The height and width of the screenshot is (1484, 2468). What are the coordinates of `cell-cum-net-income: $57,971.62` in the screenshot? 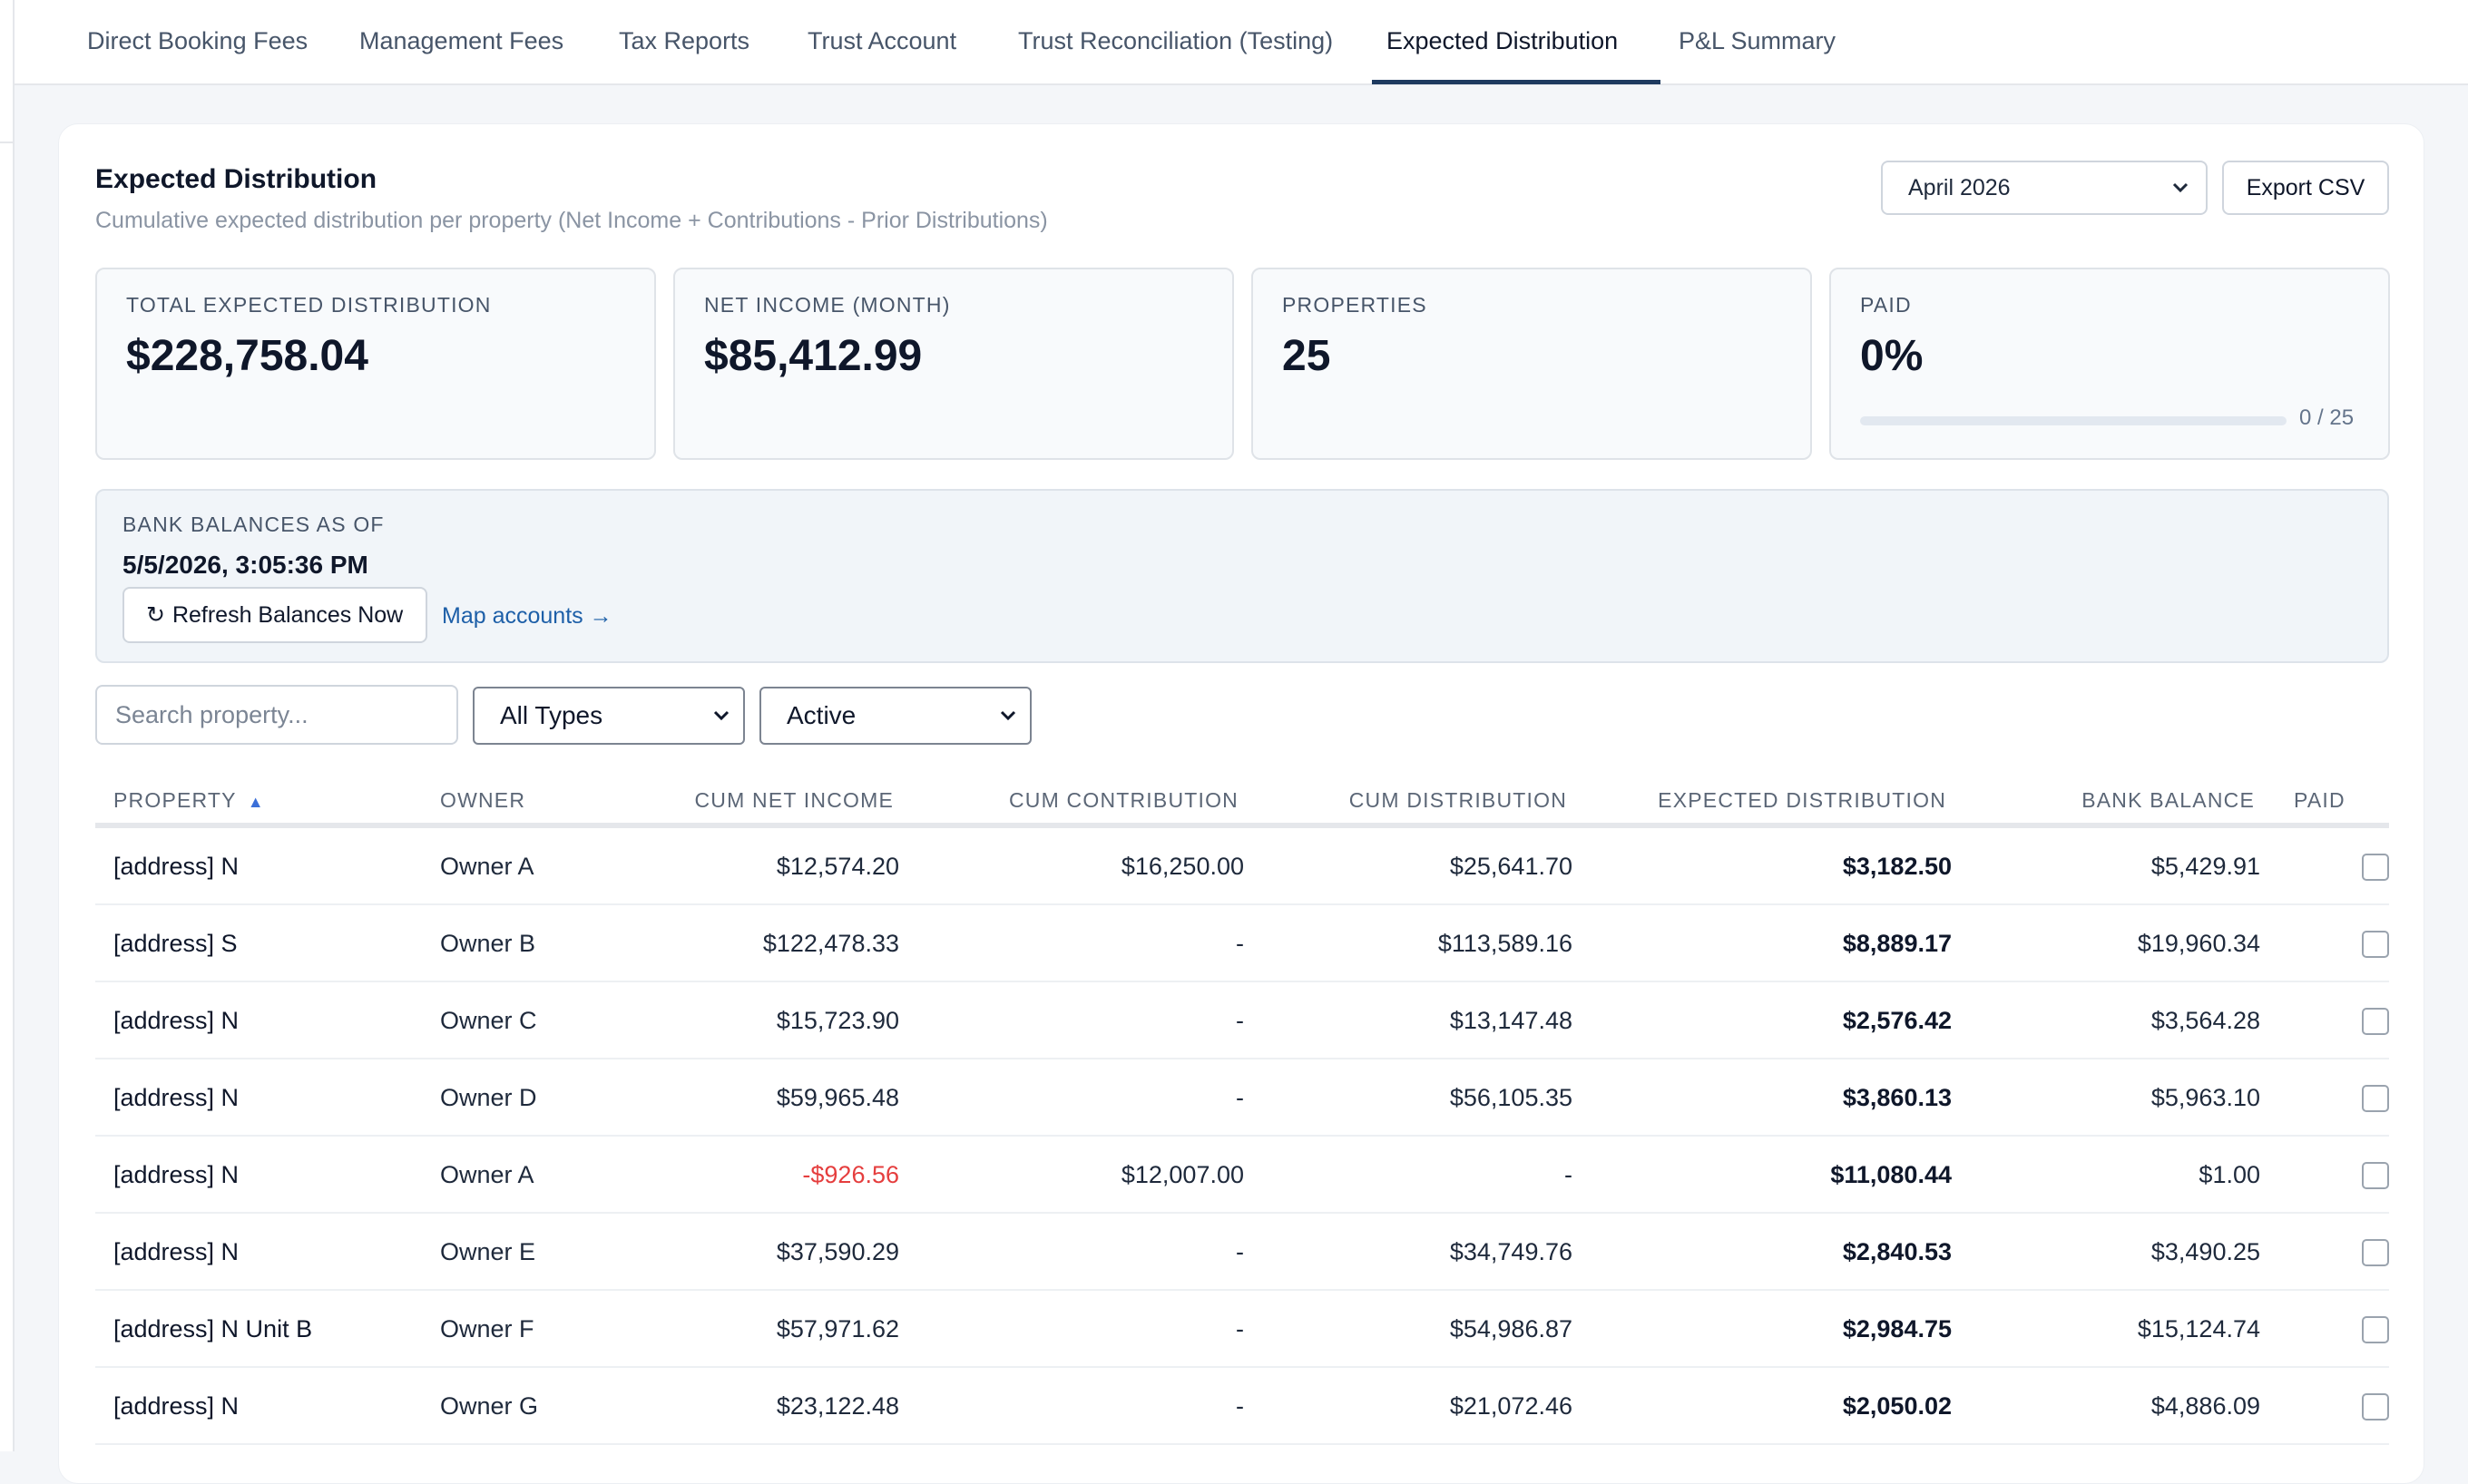 It's located at (837, 1328).